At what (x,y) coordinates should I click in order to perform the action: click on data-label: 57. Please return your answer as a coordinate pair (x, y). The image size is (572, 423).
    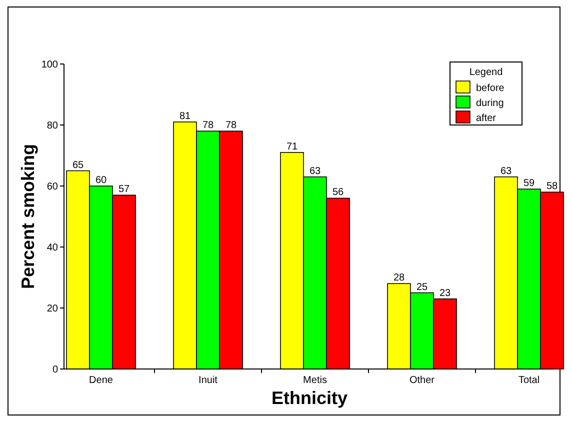
    Looking at the image, I should click on (124, 190).